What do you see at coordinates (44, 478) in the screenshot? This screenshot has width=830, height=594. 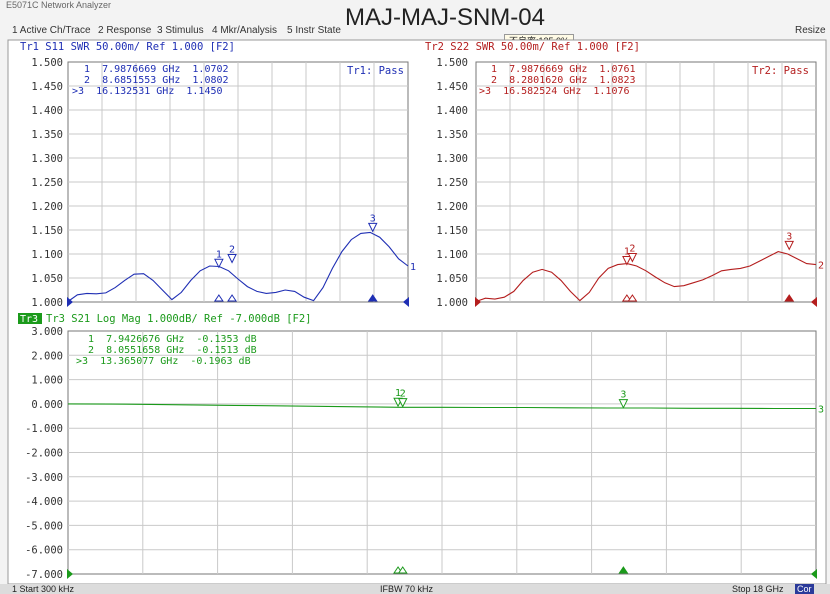 I see `tr3-y-tick-label: -3.000` at bounding box center [44, 478].